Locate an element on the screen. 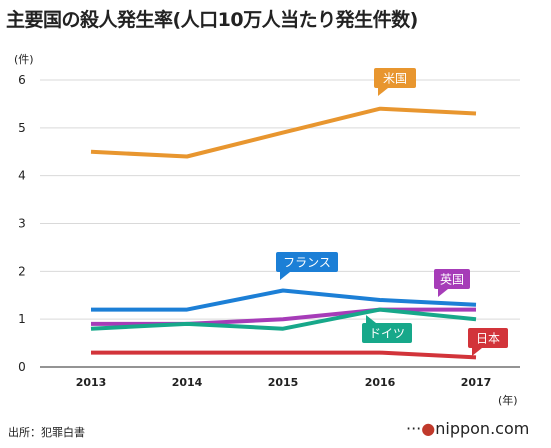  chart-title: 主要国の殺人発生率(人口10万人当たり発生件数) is located at coordinates (212, 20).